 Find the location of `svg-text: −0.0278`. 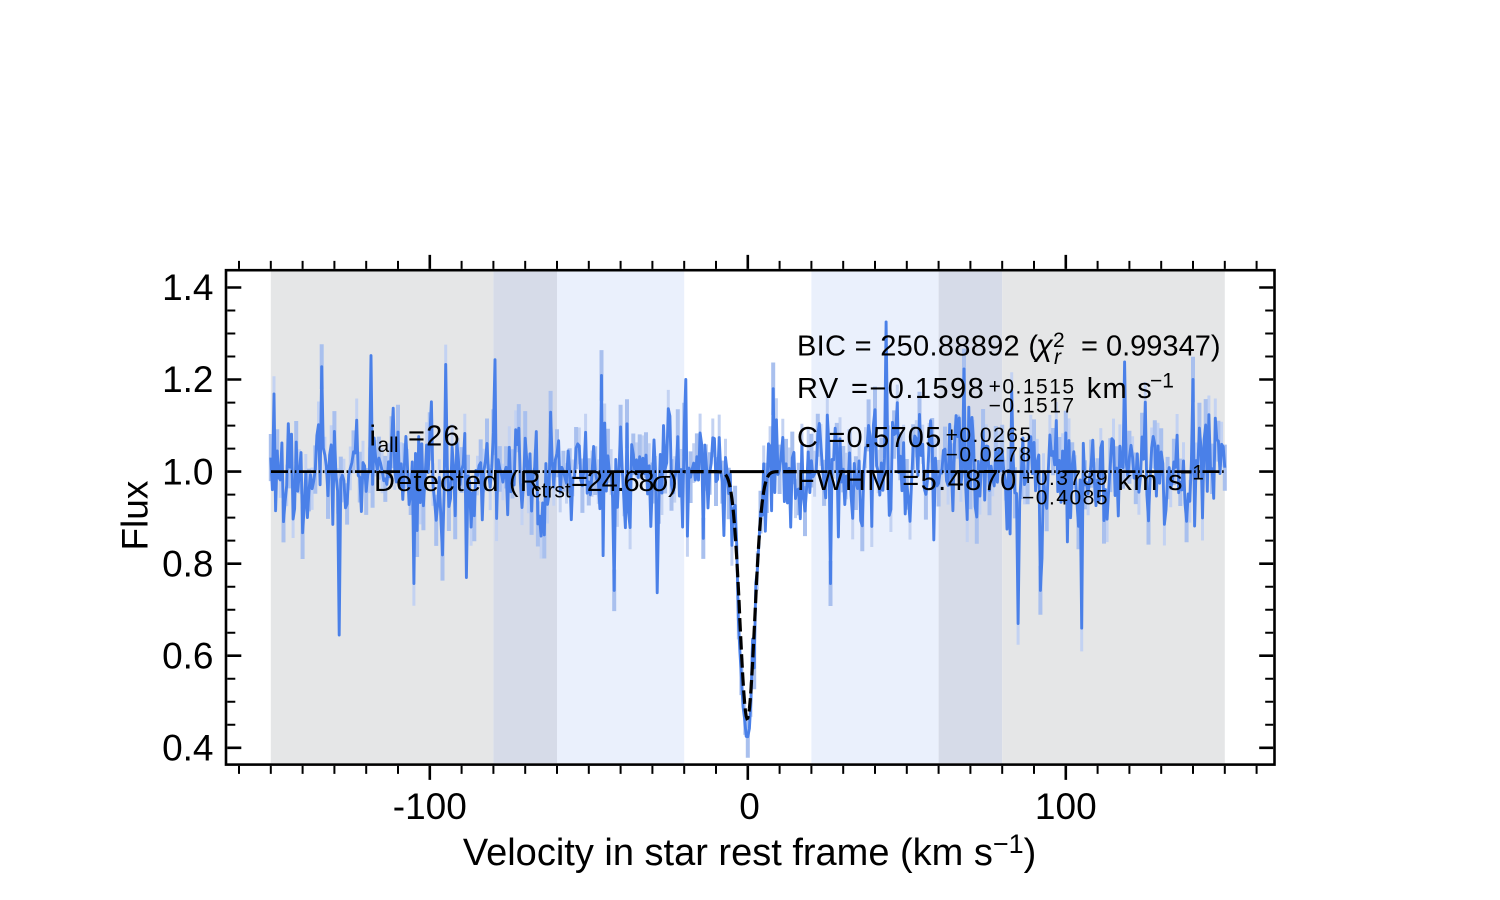

svg-text: −0.0278 is located at coordinates (989, 455).